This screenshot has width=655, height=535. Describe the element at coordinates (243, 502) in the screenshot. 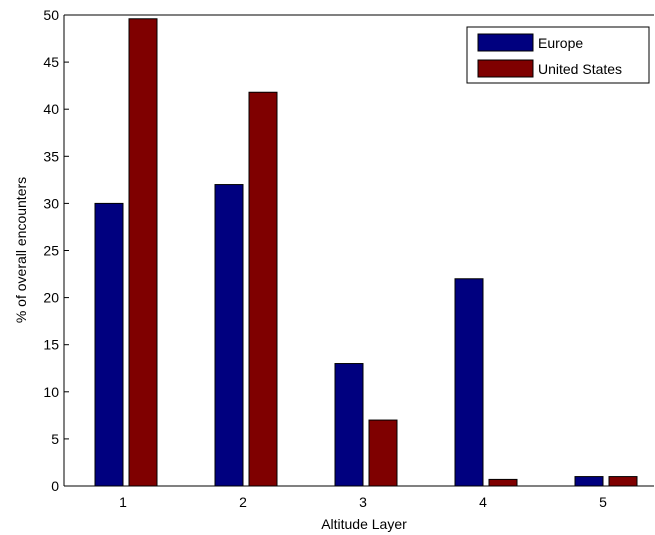

I see `x-tick-label: 2` at that location.